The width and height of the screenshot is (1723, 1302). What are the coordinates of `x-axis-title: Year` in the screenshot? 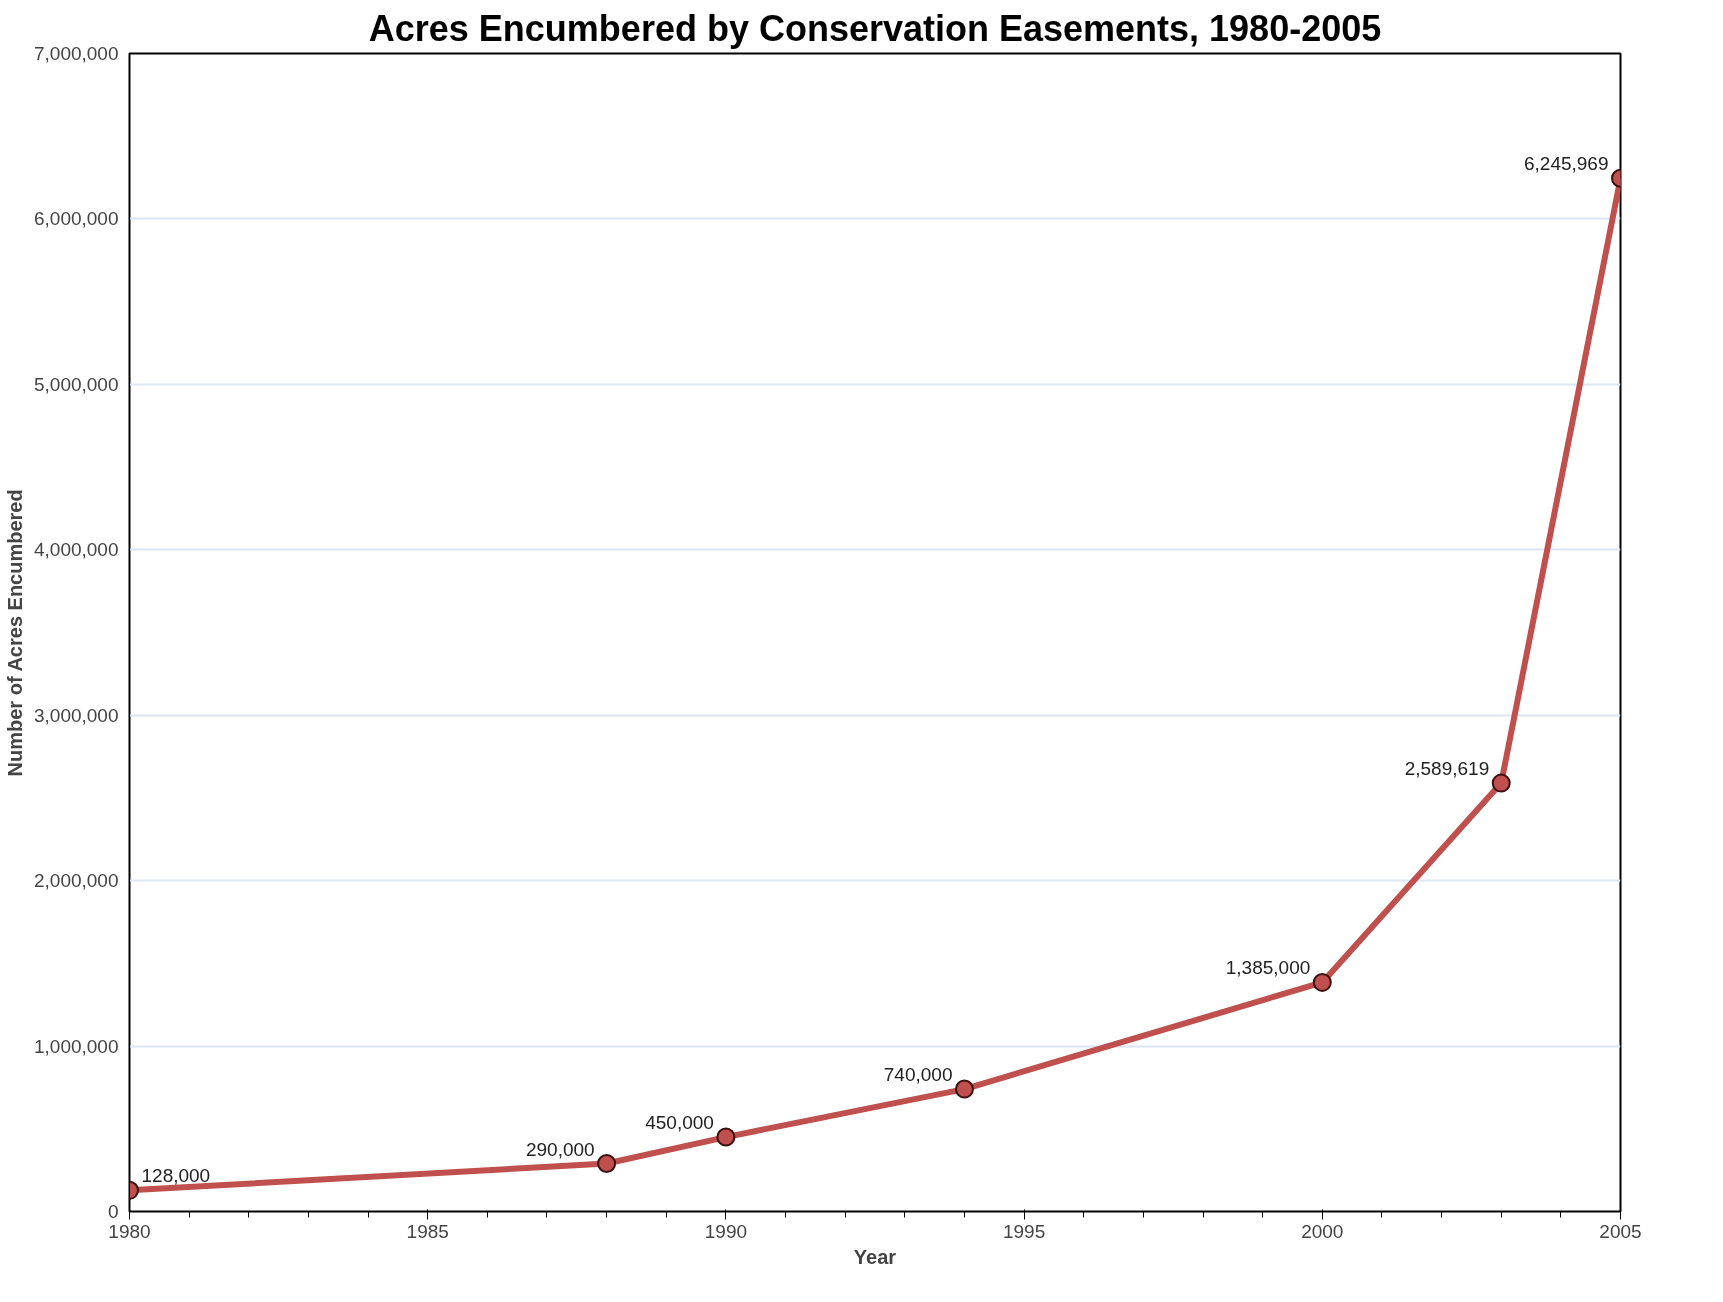 It's located at (875, 1256).